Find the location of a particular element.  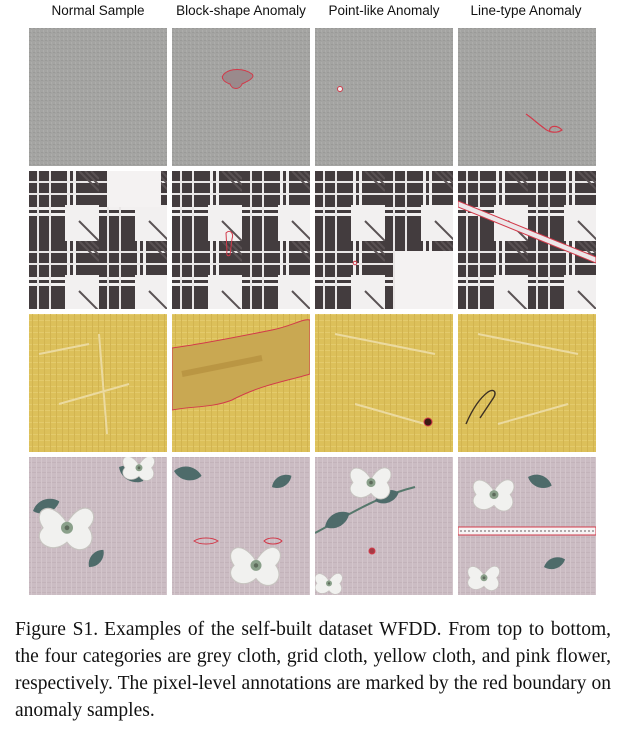

column-header-block: Block-shape Anomaly is located at coordinates (241, 13).